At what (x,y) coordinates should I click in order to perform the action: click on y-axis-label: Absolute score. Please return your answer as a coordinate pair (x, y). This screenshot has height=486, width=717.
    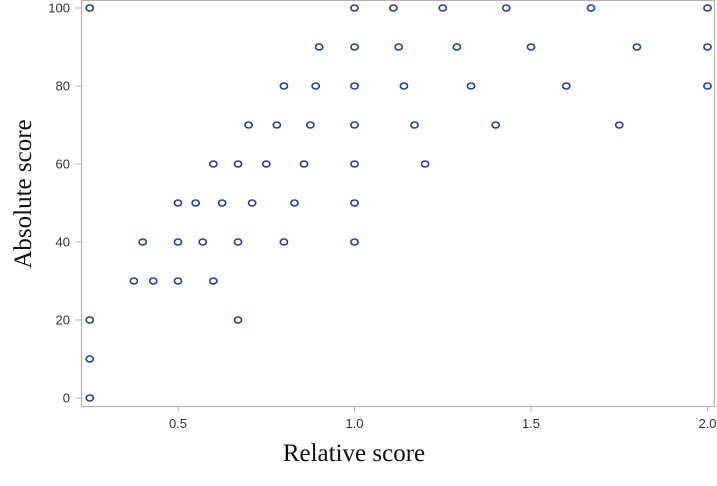
    Looking at the image, I should click on (23, 194).